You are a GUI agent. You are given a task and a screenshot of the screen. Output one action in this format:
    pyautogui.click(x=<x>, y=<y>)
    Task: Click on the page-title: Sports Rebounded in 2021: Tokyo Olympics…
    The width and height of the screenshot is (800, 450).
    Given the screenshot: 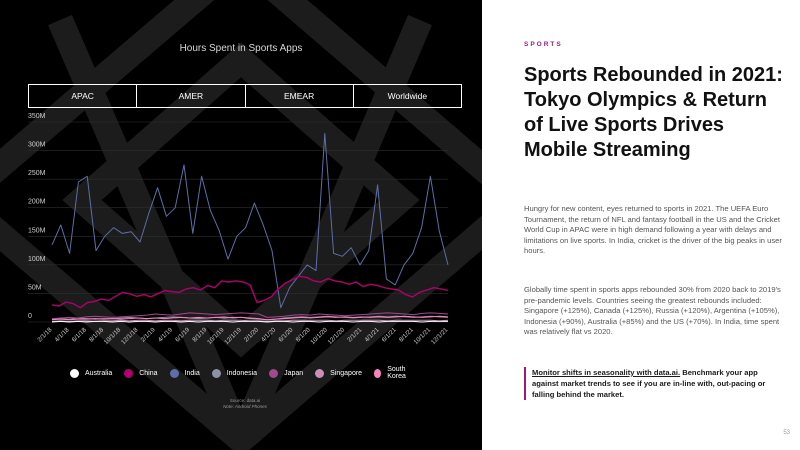 What is the action you would take?
    pyautogui.click(x=653, y=112)
    